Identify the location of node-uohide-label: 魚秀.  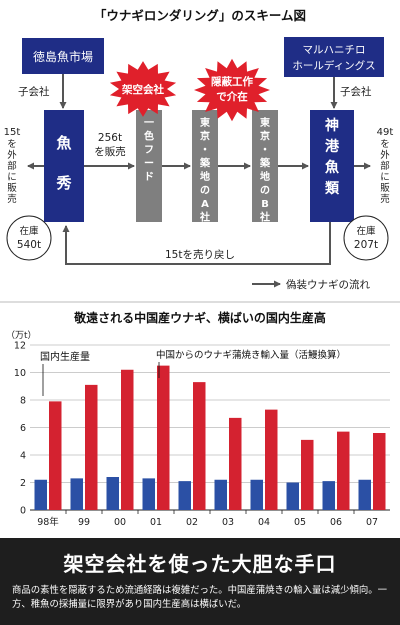
(63, 163).